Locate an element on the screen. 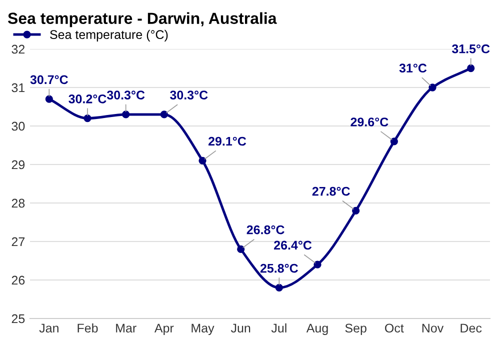 The height and width of the screenshot is (350, 500). data-label: 26.8°C is located at coordinates (265, 229).